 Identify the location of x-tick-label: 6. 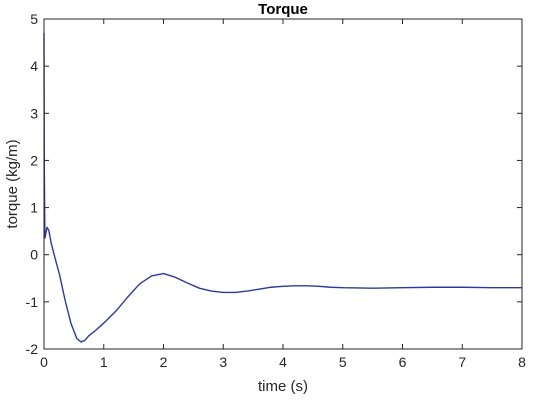
(403, 362).